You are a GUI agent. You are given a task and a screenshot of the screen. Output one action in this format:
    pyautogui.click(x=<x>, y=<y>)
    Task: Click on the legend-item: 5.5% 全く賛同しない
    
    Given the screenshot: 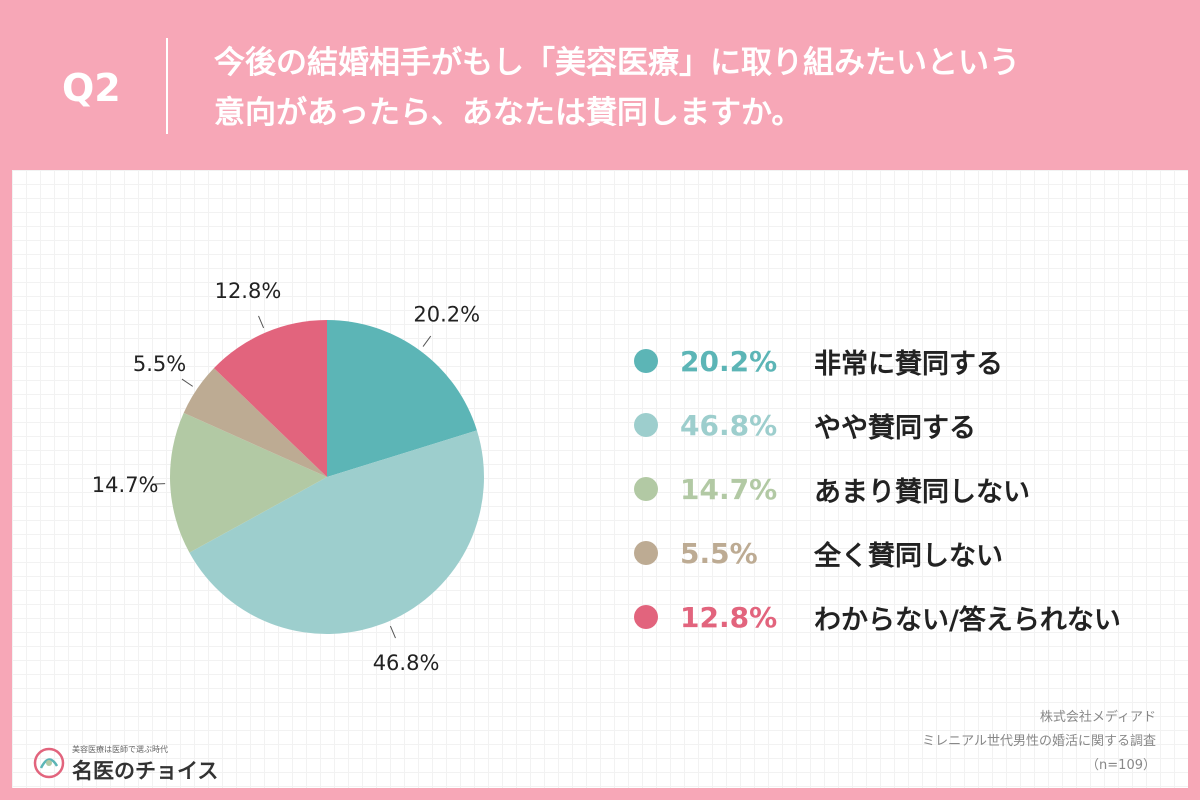 What is the action you would take?
    pyautogui.click(x=877, y=553)
    